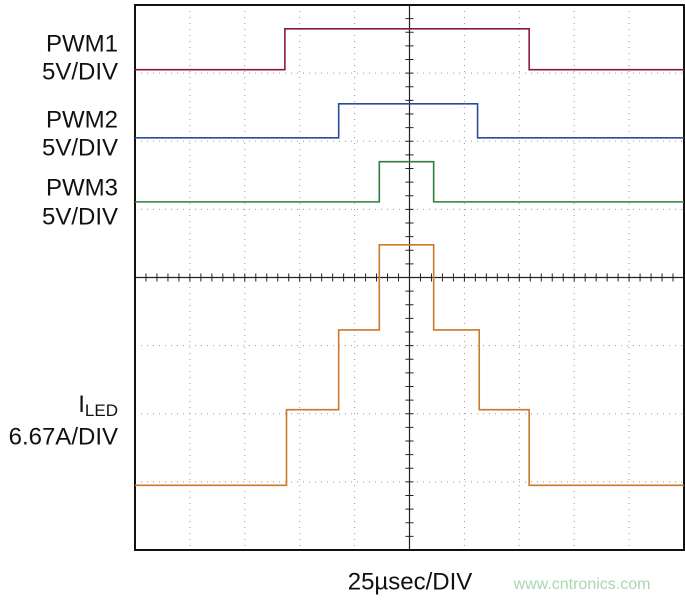 Image resolution: width=685 pixels, height=605 pixels. I want to click on trace-name: PWM1, so click(82, 43).